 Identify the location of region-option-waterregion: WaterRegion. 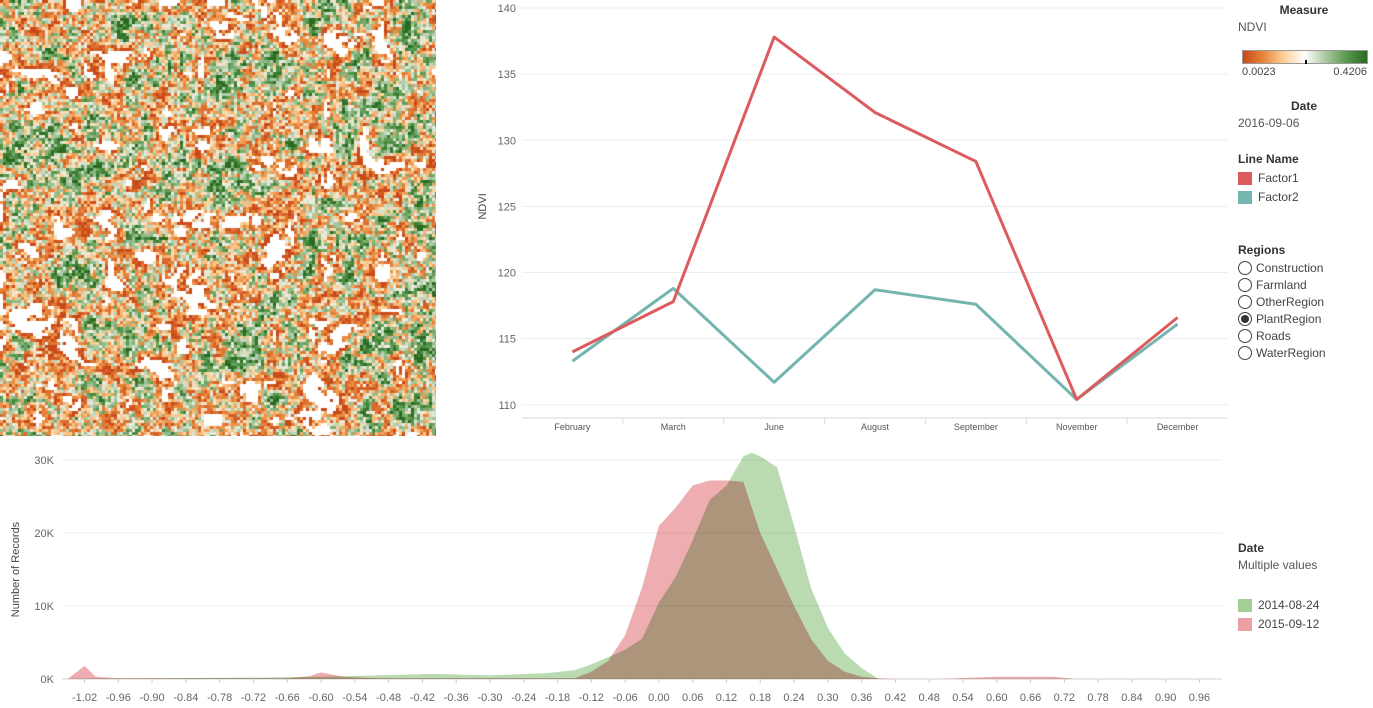
(1304, 352).